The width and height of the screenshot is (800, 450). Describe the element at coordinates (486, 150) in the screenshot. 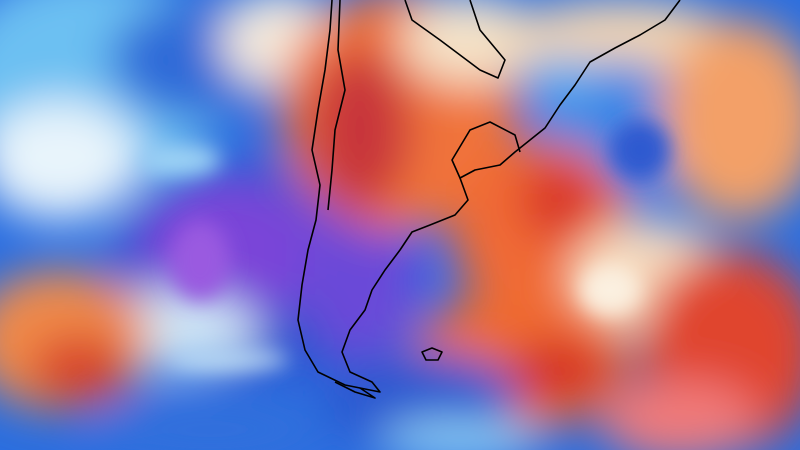

I see `uruguay-border` at that location.